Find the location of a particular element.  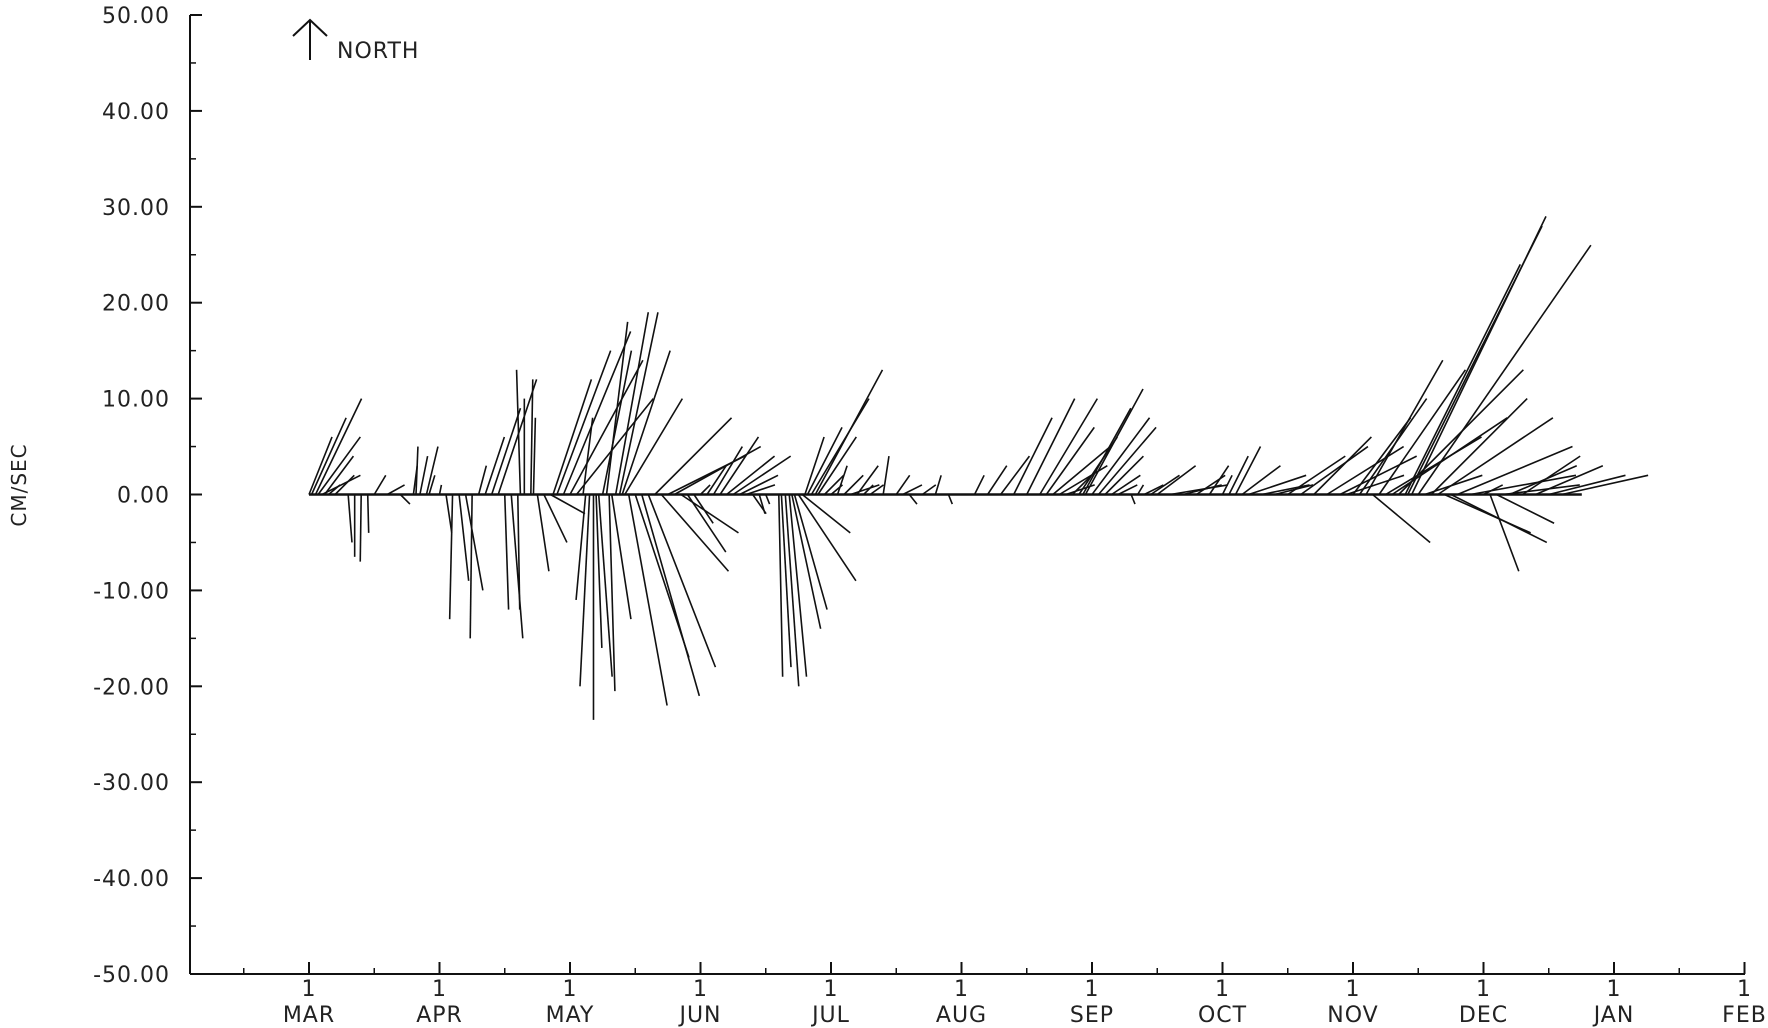

y-tick-label: 50.00 is located at coordinates (136, 16).